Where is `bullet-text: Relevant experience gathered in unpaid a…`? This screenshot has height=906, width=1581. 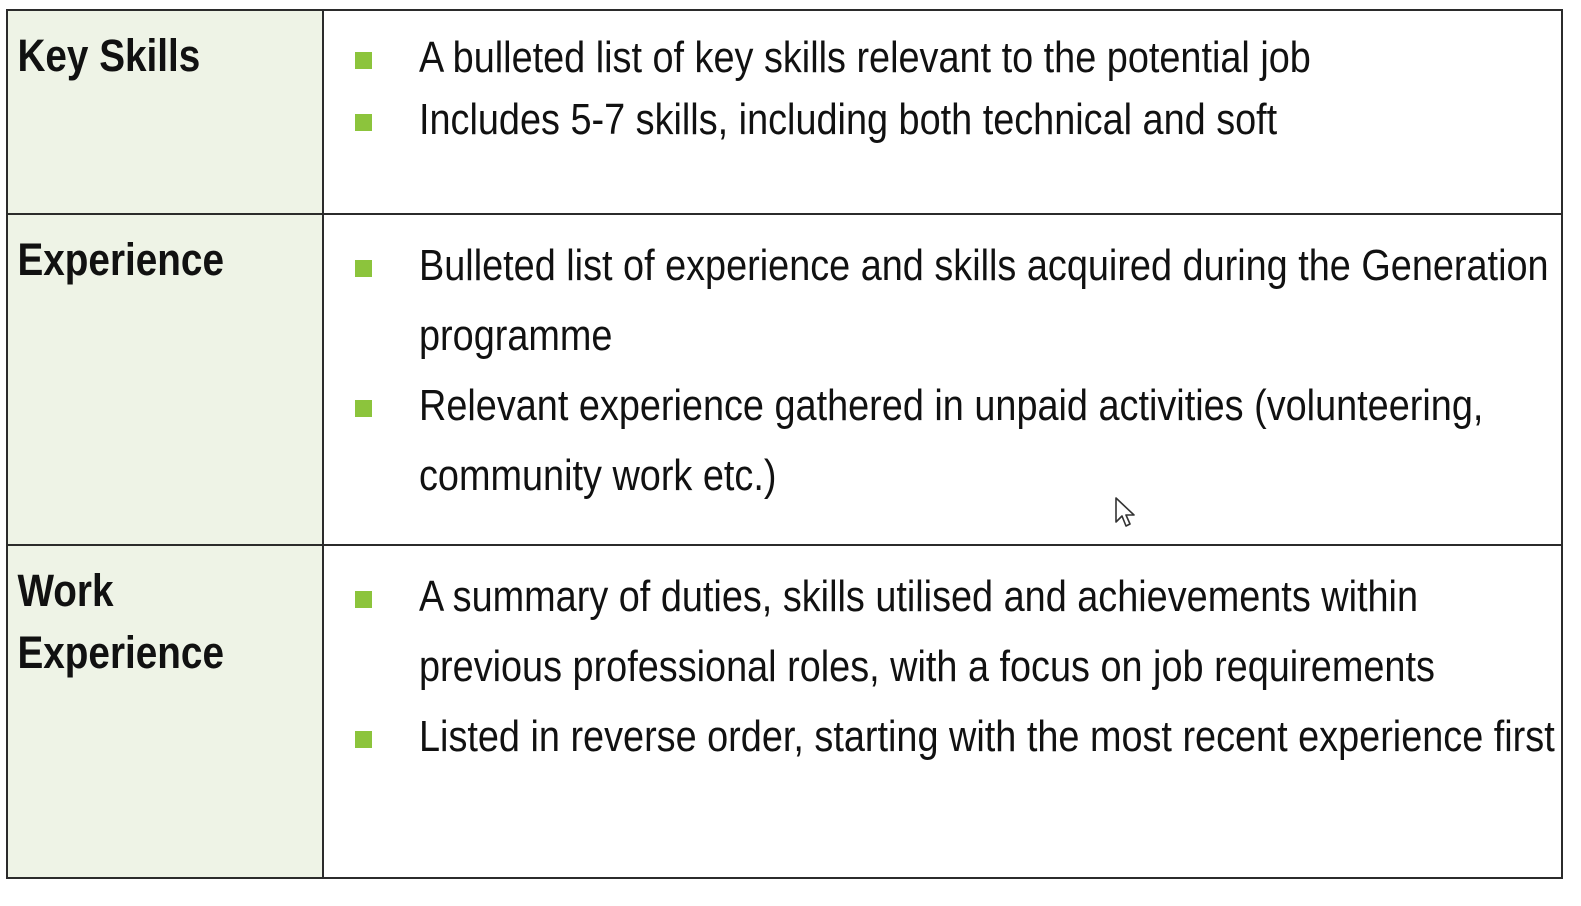 bullet-text: Relevant experience gathered in unpaid a… is located at coordinates (951, 440).